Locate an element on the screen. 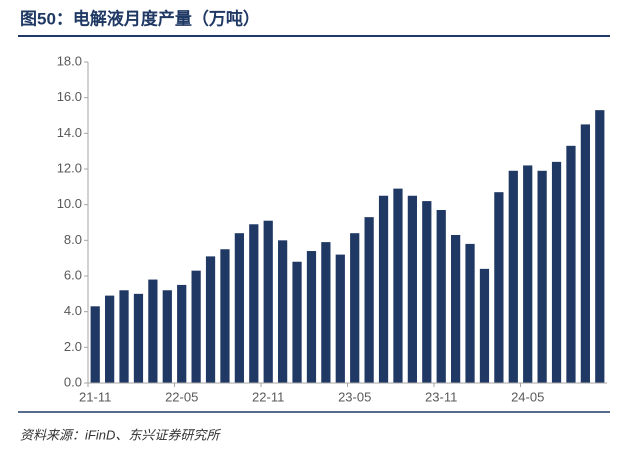  y-tick-label: 8.0 is located at coordinates (73, 239).